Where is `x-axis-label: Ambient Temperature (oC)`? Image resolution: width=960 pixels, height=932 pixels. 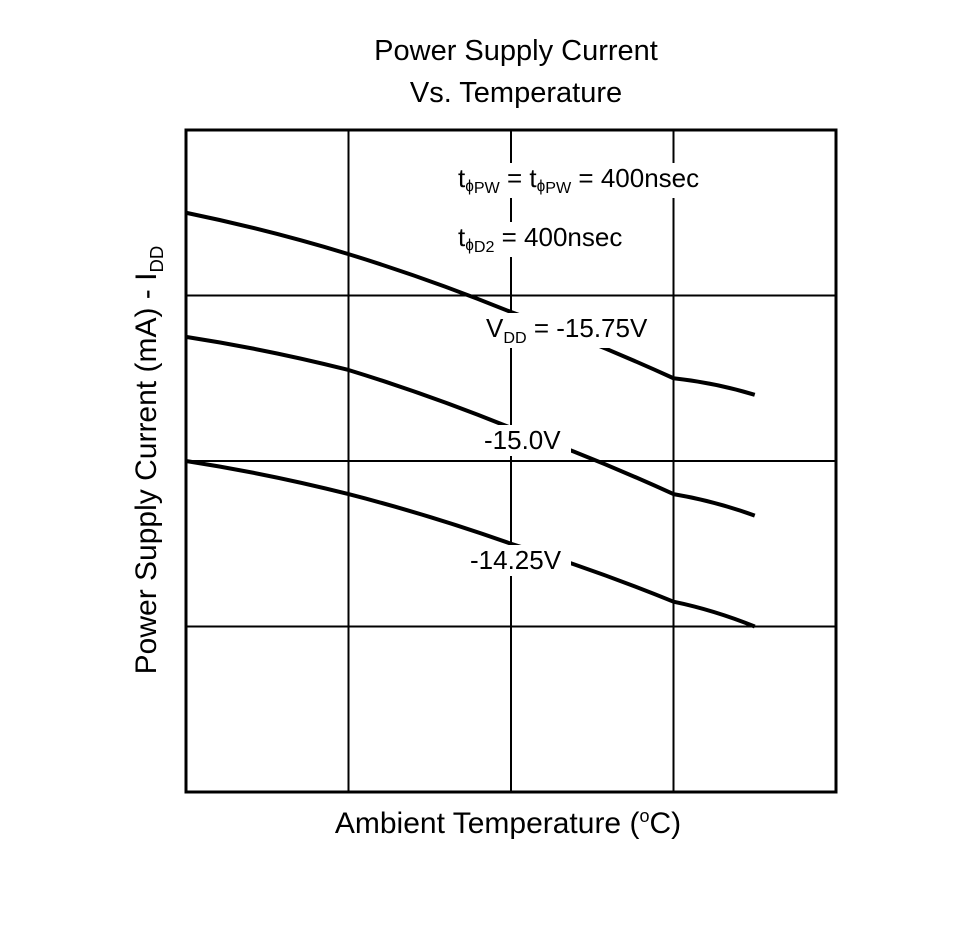
x-axis-label: Ambient Temperature (oC) is located at coordinates (508, 823).